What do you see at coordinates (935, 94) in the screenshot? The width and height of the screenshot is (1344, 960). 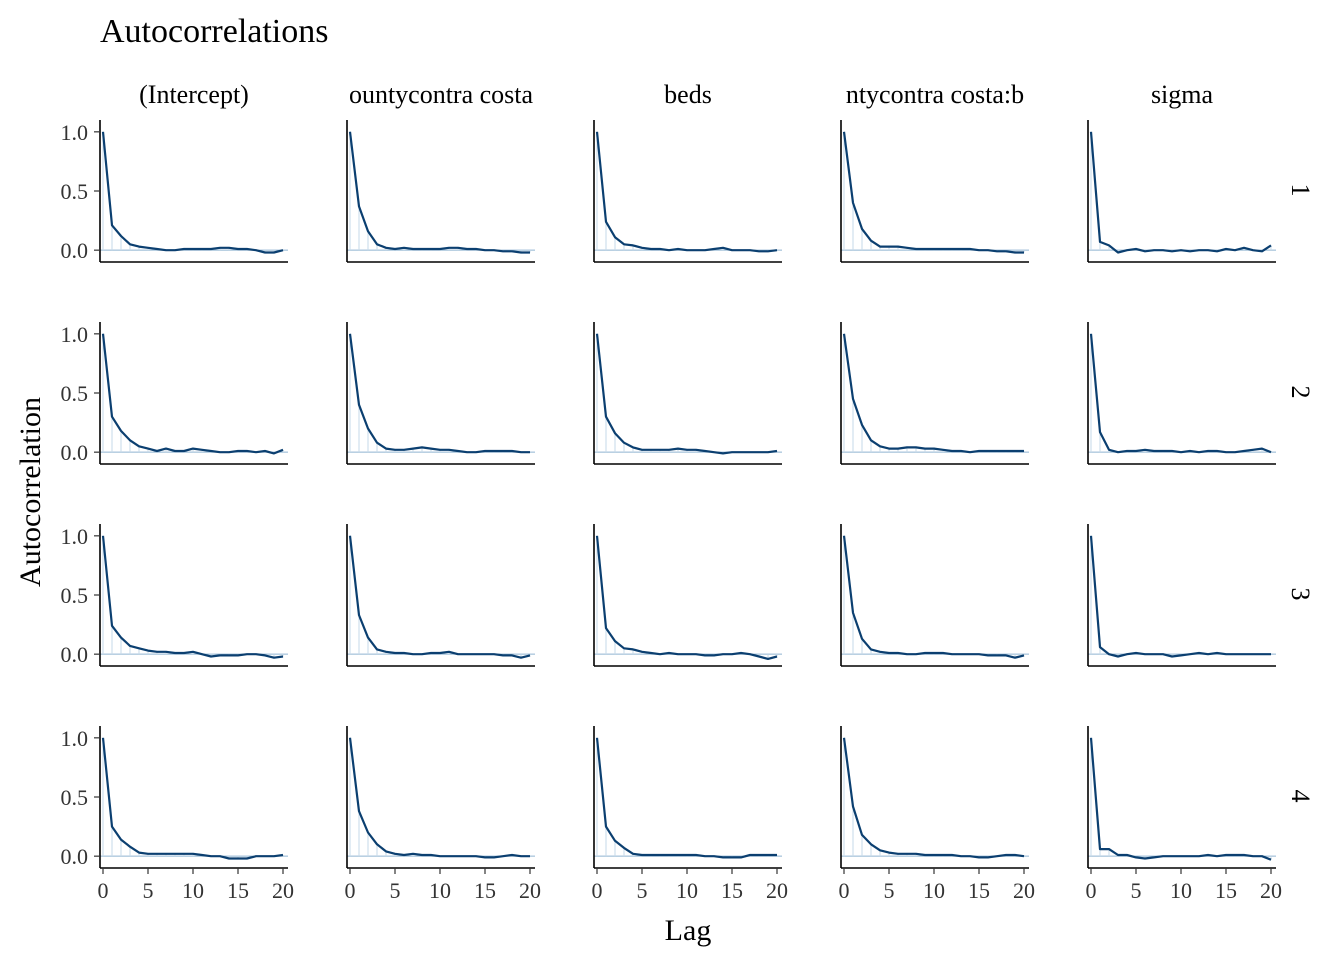 I see `column-strip-label: ntycontra costa:b` at bounding box center [935, 94].